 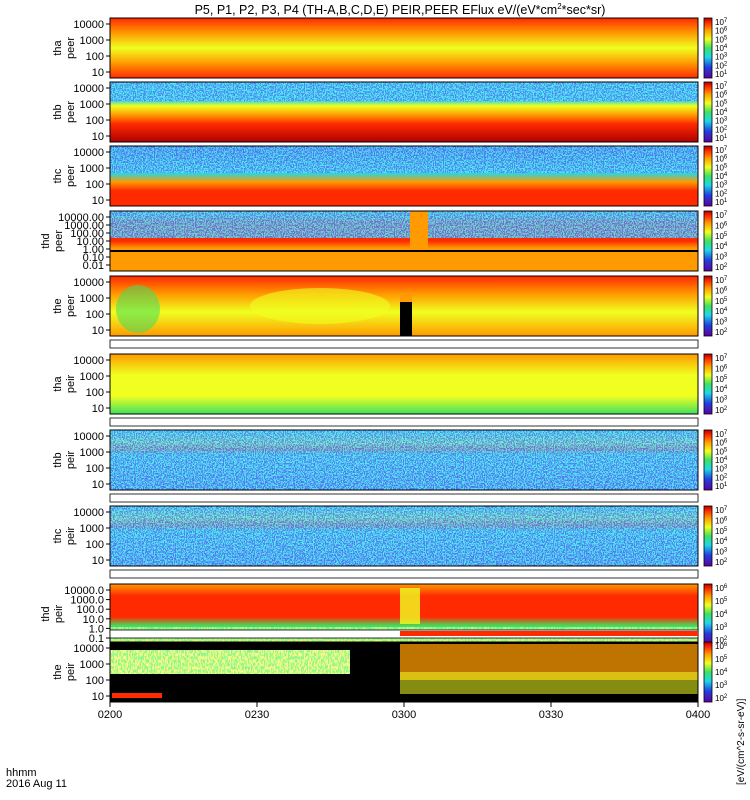 What do you see at coordinates (257, 715) in the screenshot?
I see `x-tick-label: 0230` at bounding box center [257, 715].